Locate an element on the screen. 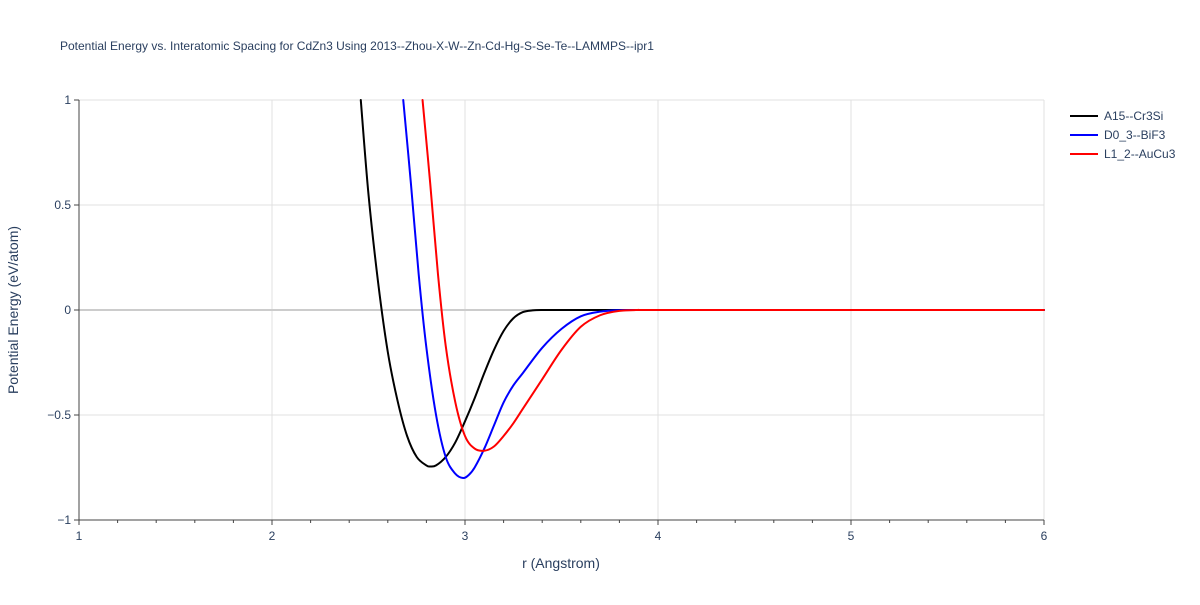 This screenshot has height=605, width=1200. x-tick-label: 6 is located at coordinates (1044, 536).